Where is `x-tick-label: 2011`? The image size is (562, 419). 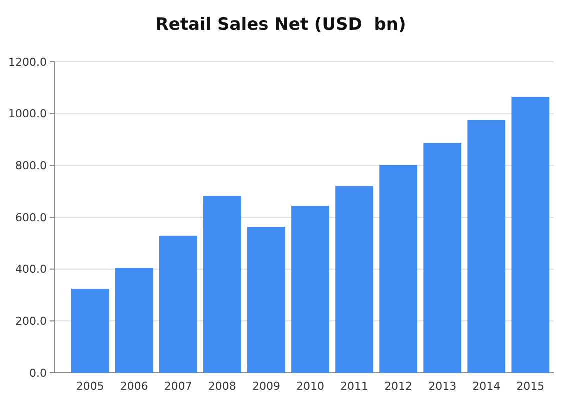 x-tick-label: 2011 is located at coordinates (354, 386).